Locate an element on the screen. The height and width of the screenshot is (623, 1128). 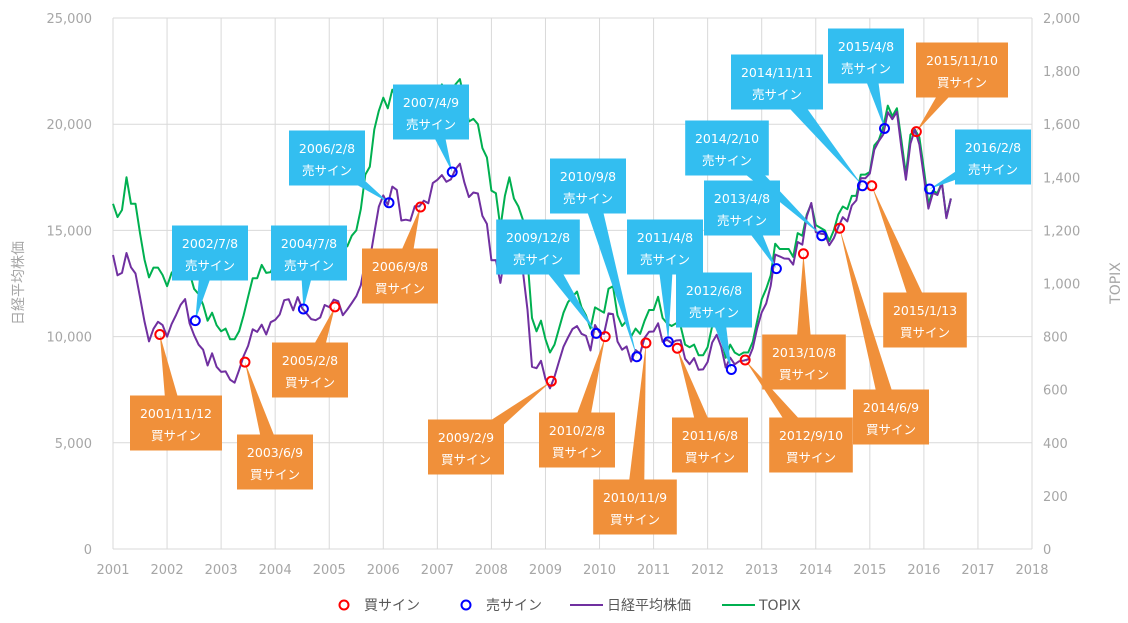
x-tick-label: 2004 is located at coordinates (275, 570).